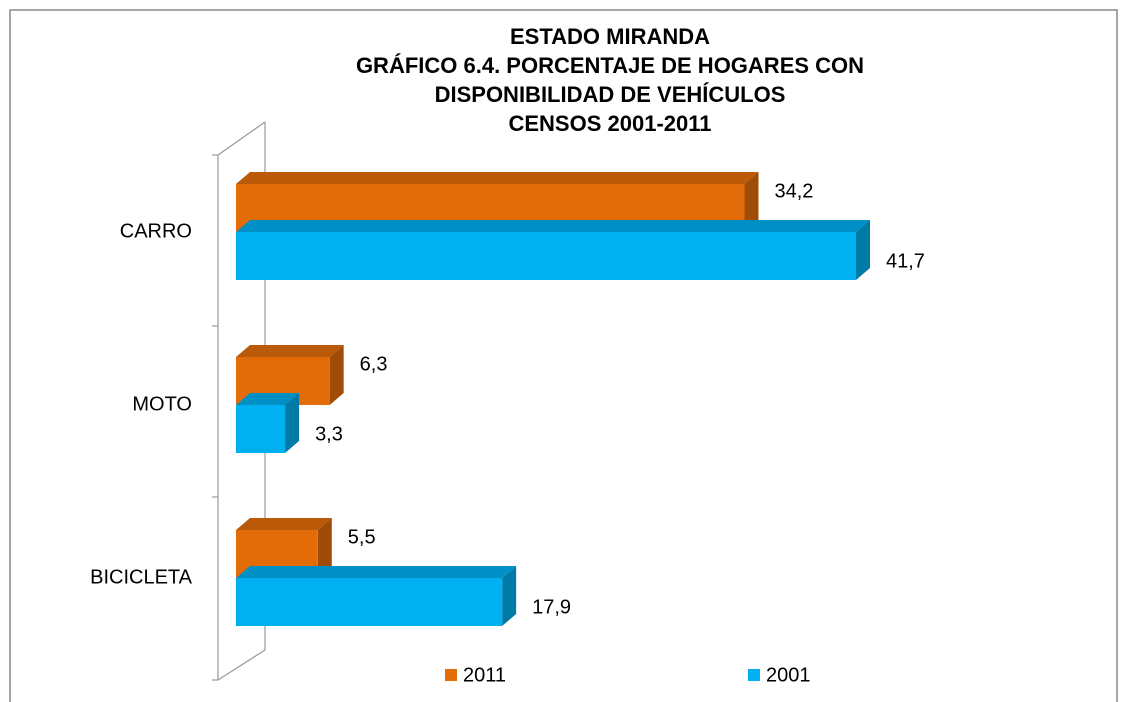 The width and height of the screenshot is (1124, 702). Describe the element at coordinates (329, 434) in the screenshot. I see `value-label: 3,3` at that location.